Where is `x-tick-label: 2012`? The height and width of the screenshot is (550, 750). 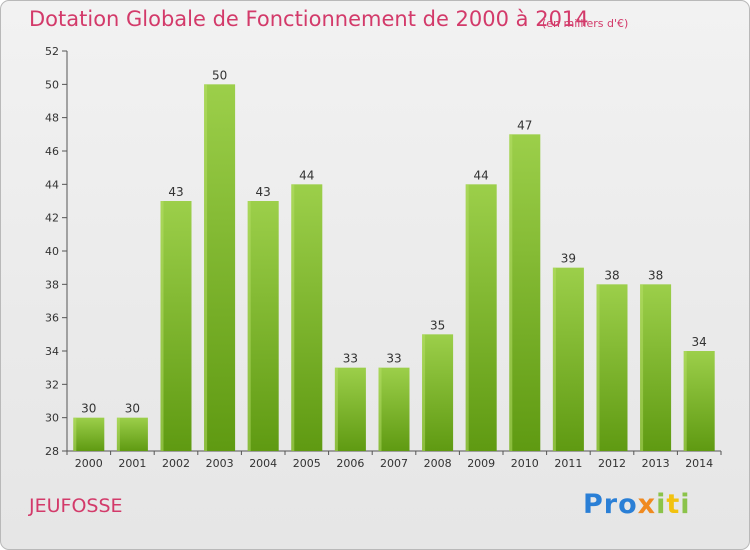
x-tick-label: 2012 is located at coordinates (612, 463).